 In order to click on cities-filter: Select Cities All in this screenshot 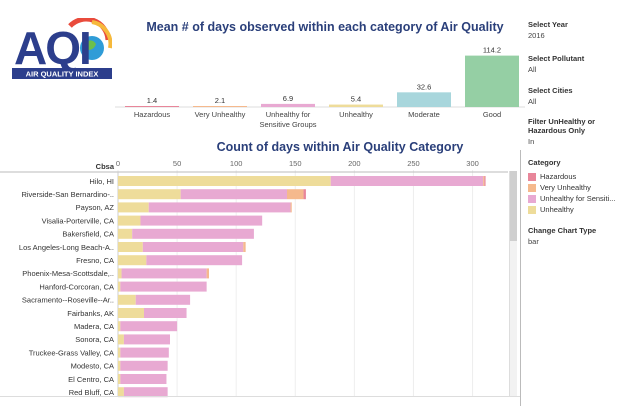, I will do `click(550, 96)`.